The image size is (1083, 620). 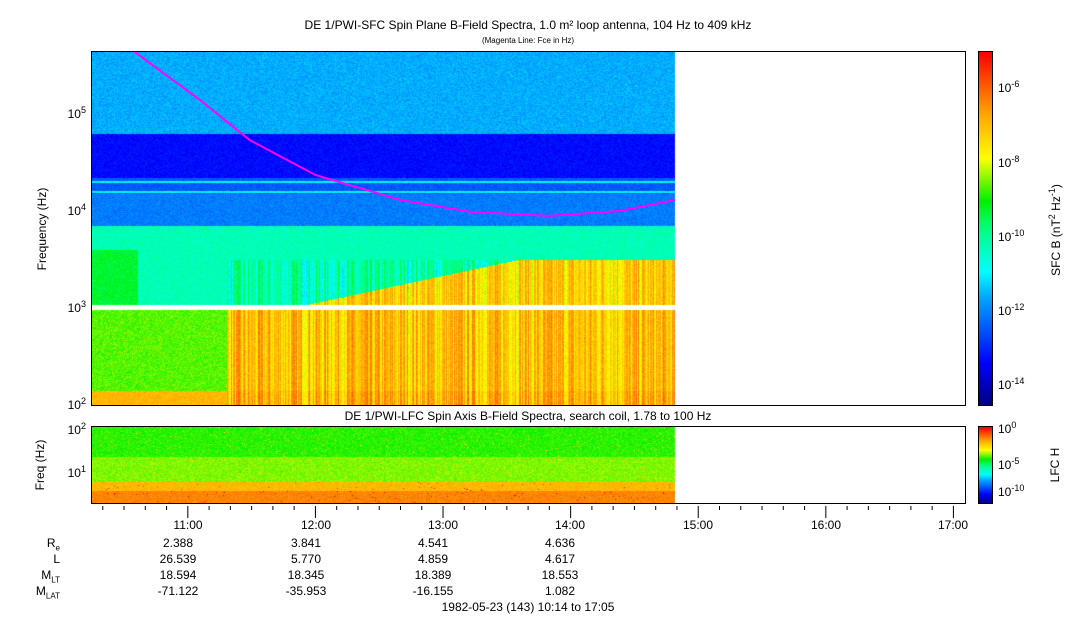 I want to click on sfc-colorbar-tick-label: 10⁻⁶, so click(x=1009, y=87).